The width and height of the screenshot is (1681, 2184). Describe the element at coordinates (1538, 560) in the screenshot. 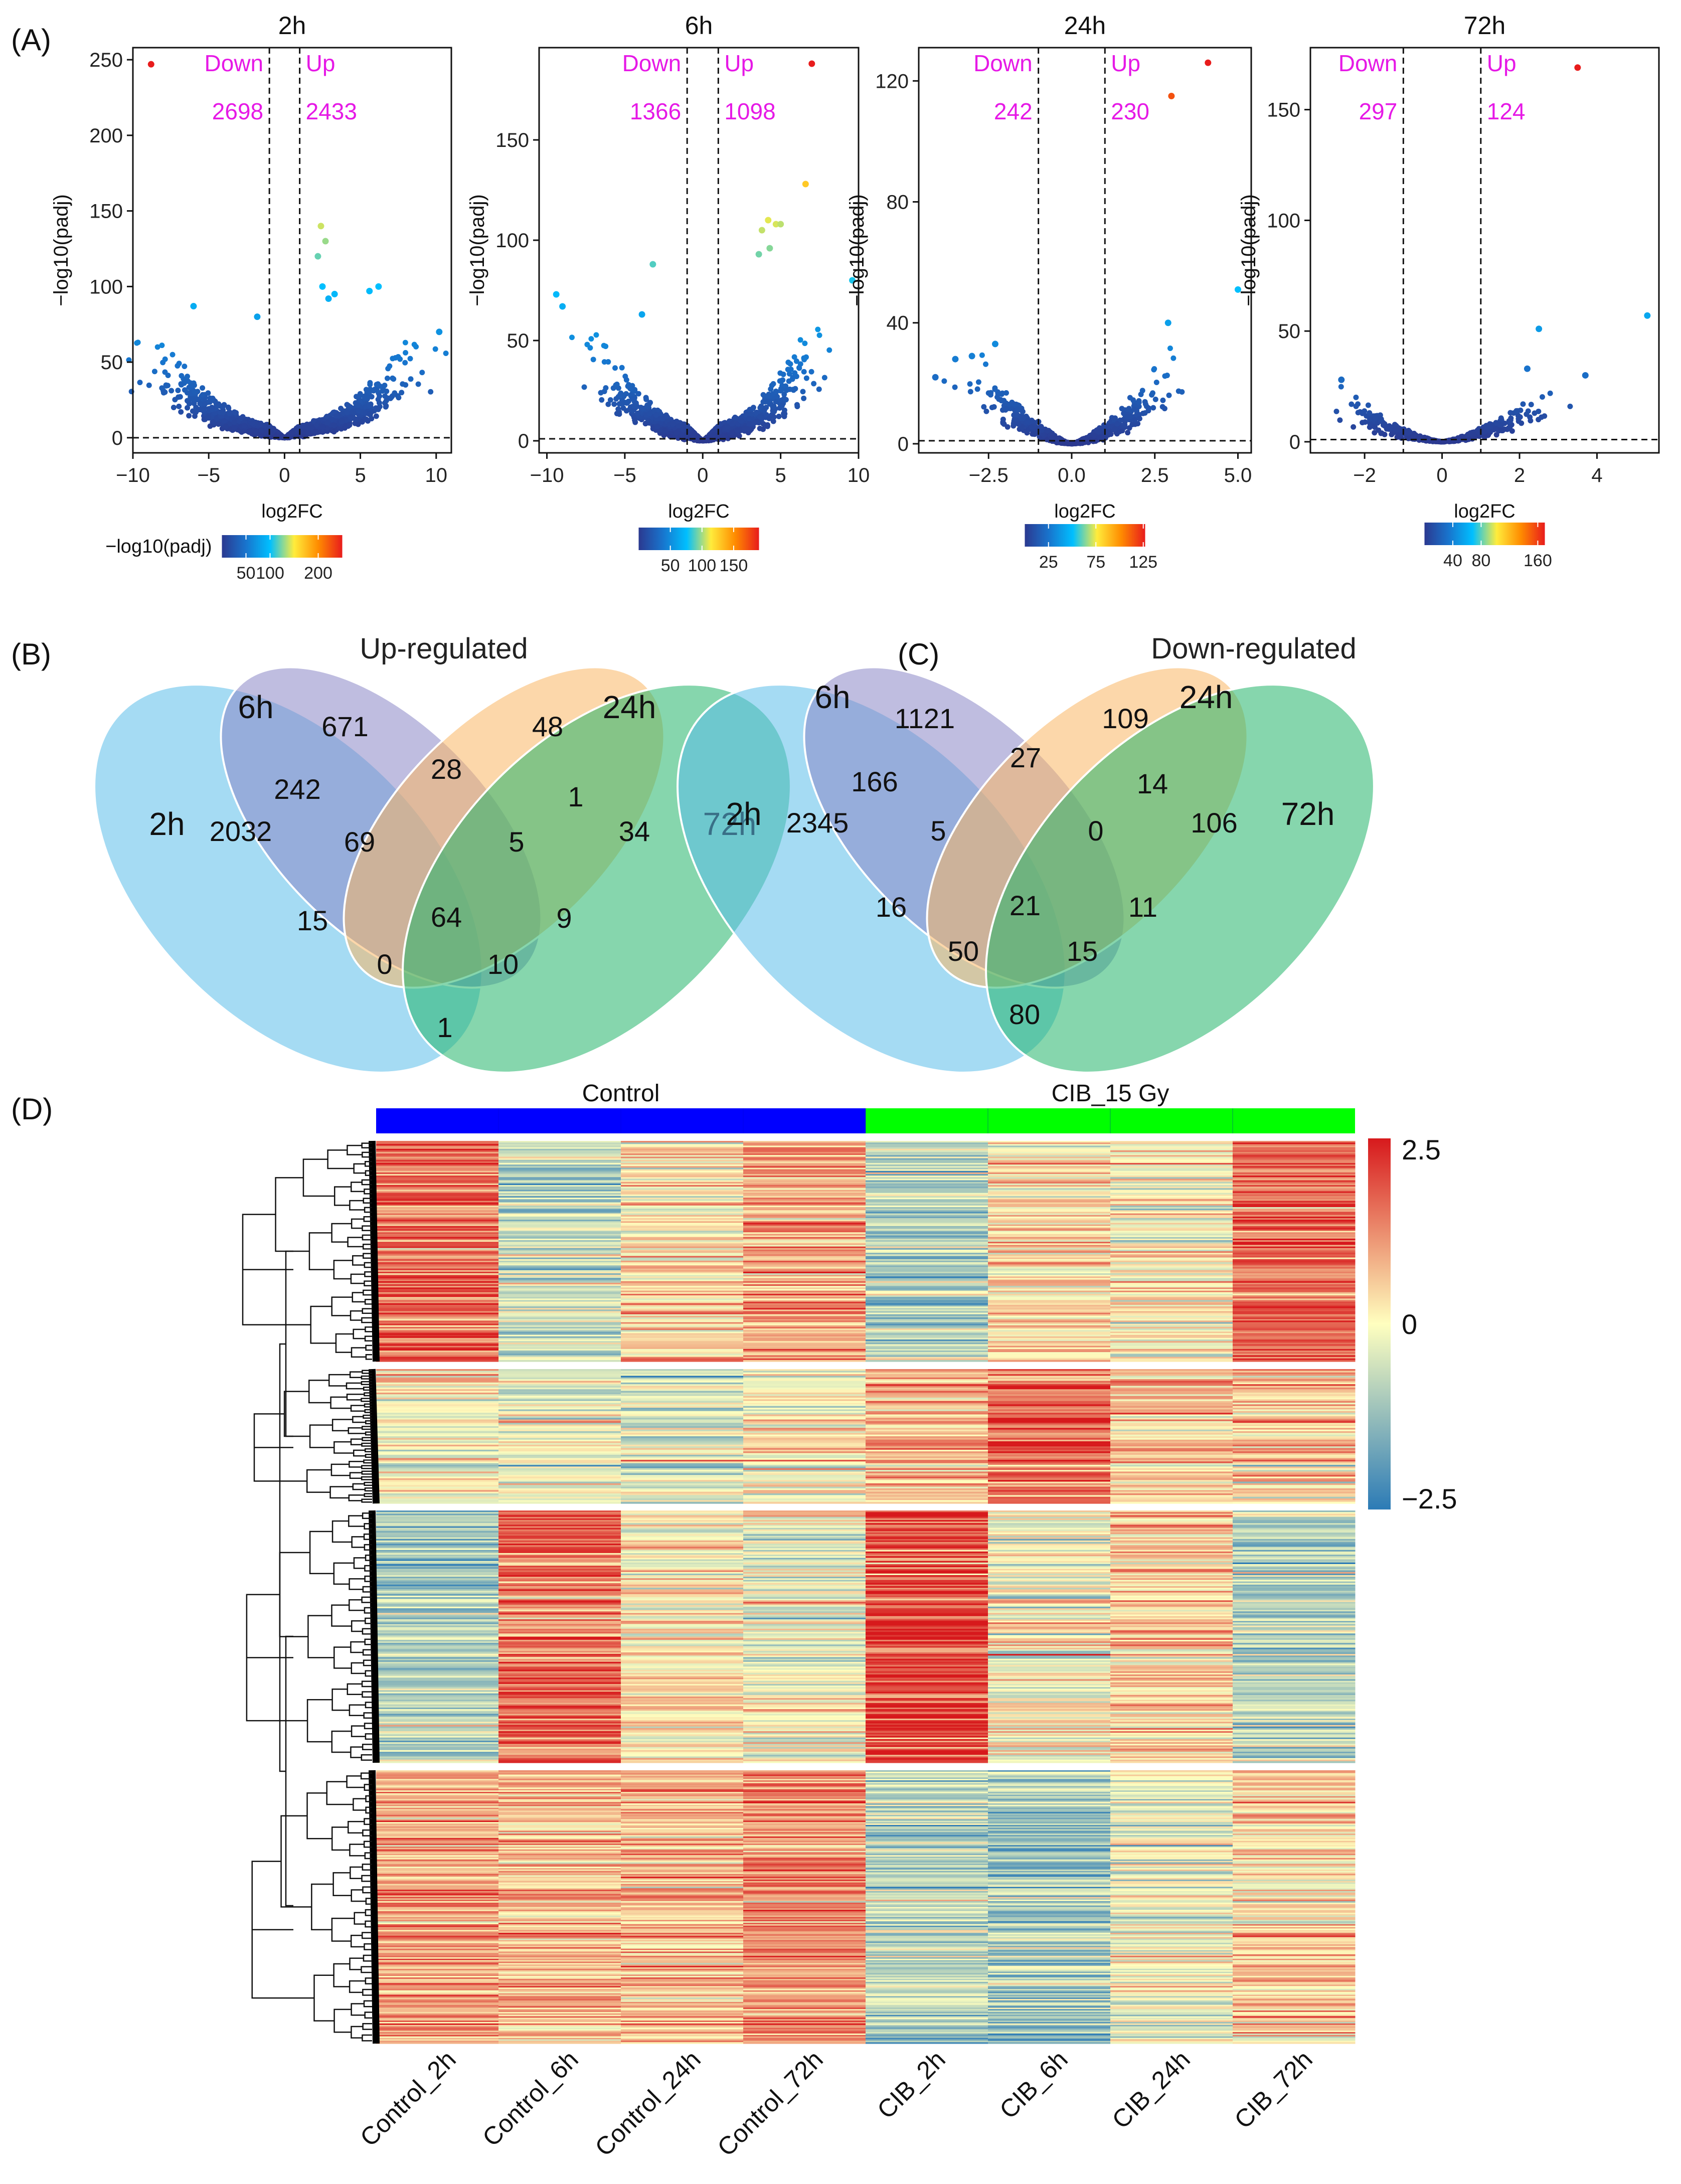

I see `colorbar-tick-label: 160` at that location.